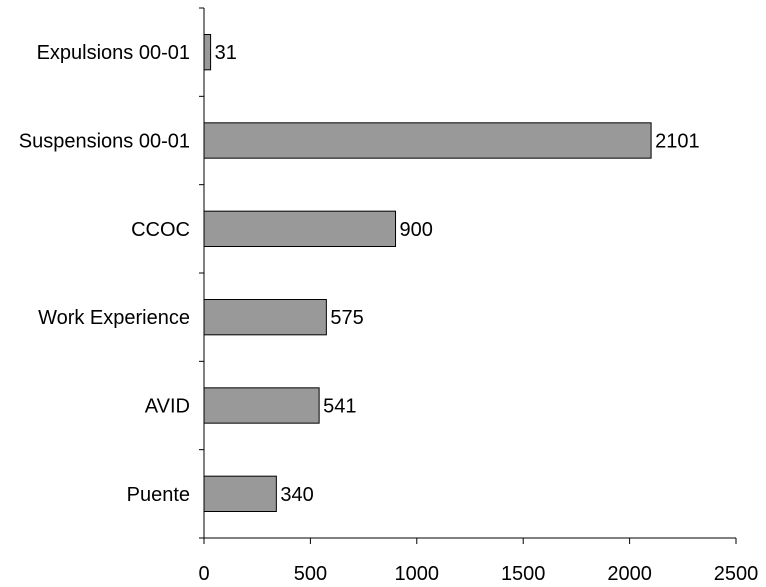 The height and width of the screenshot is (587, 766). I want to click on x-tick-label: 1000, so click(417, 574).